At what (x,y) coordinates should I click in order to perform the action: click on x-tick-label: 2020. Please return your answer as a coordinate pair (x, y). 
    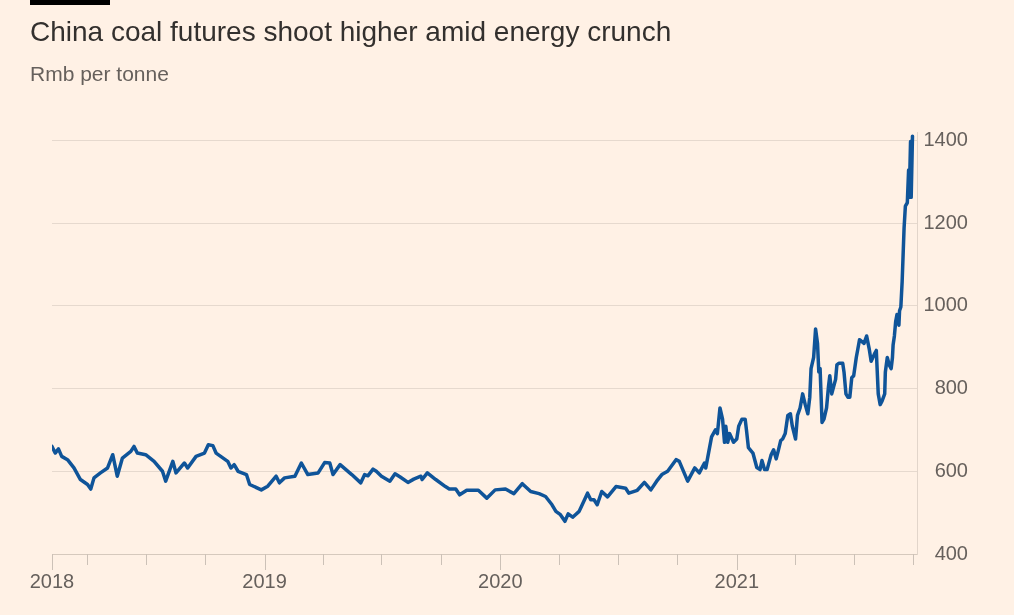
    Looking at the image, I should click on (500, 580).